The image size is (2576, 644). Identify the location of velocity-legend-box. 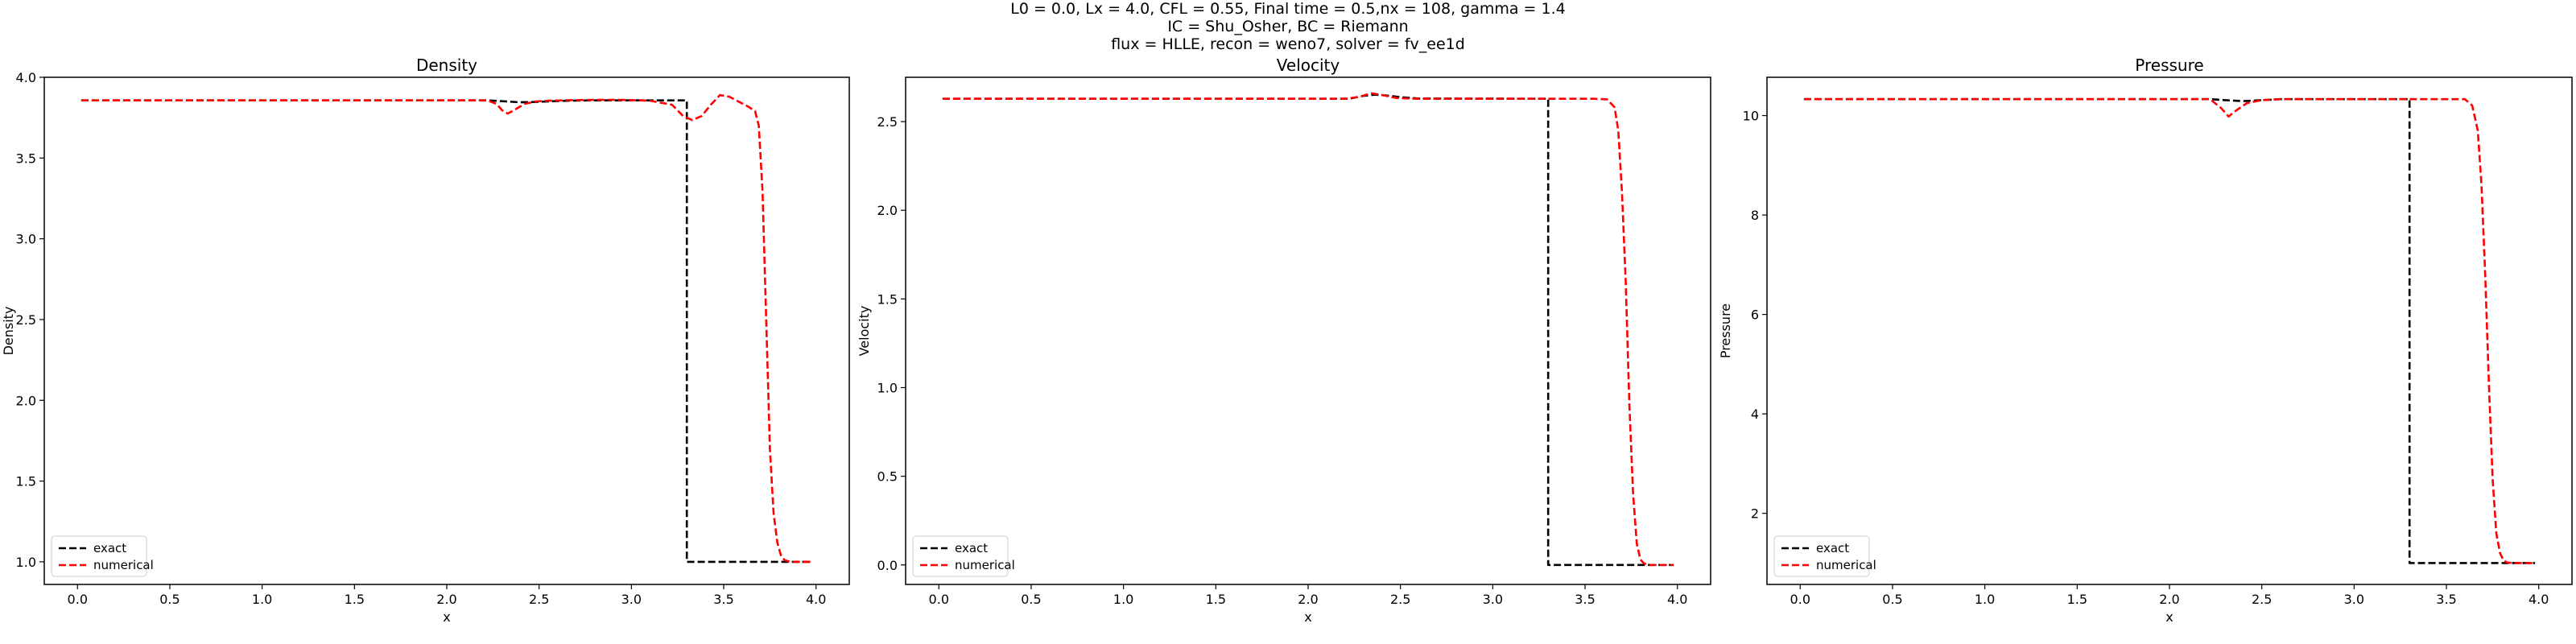
(960, 556).